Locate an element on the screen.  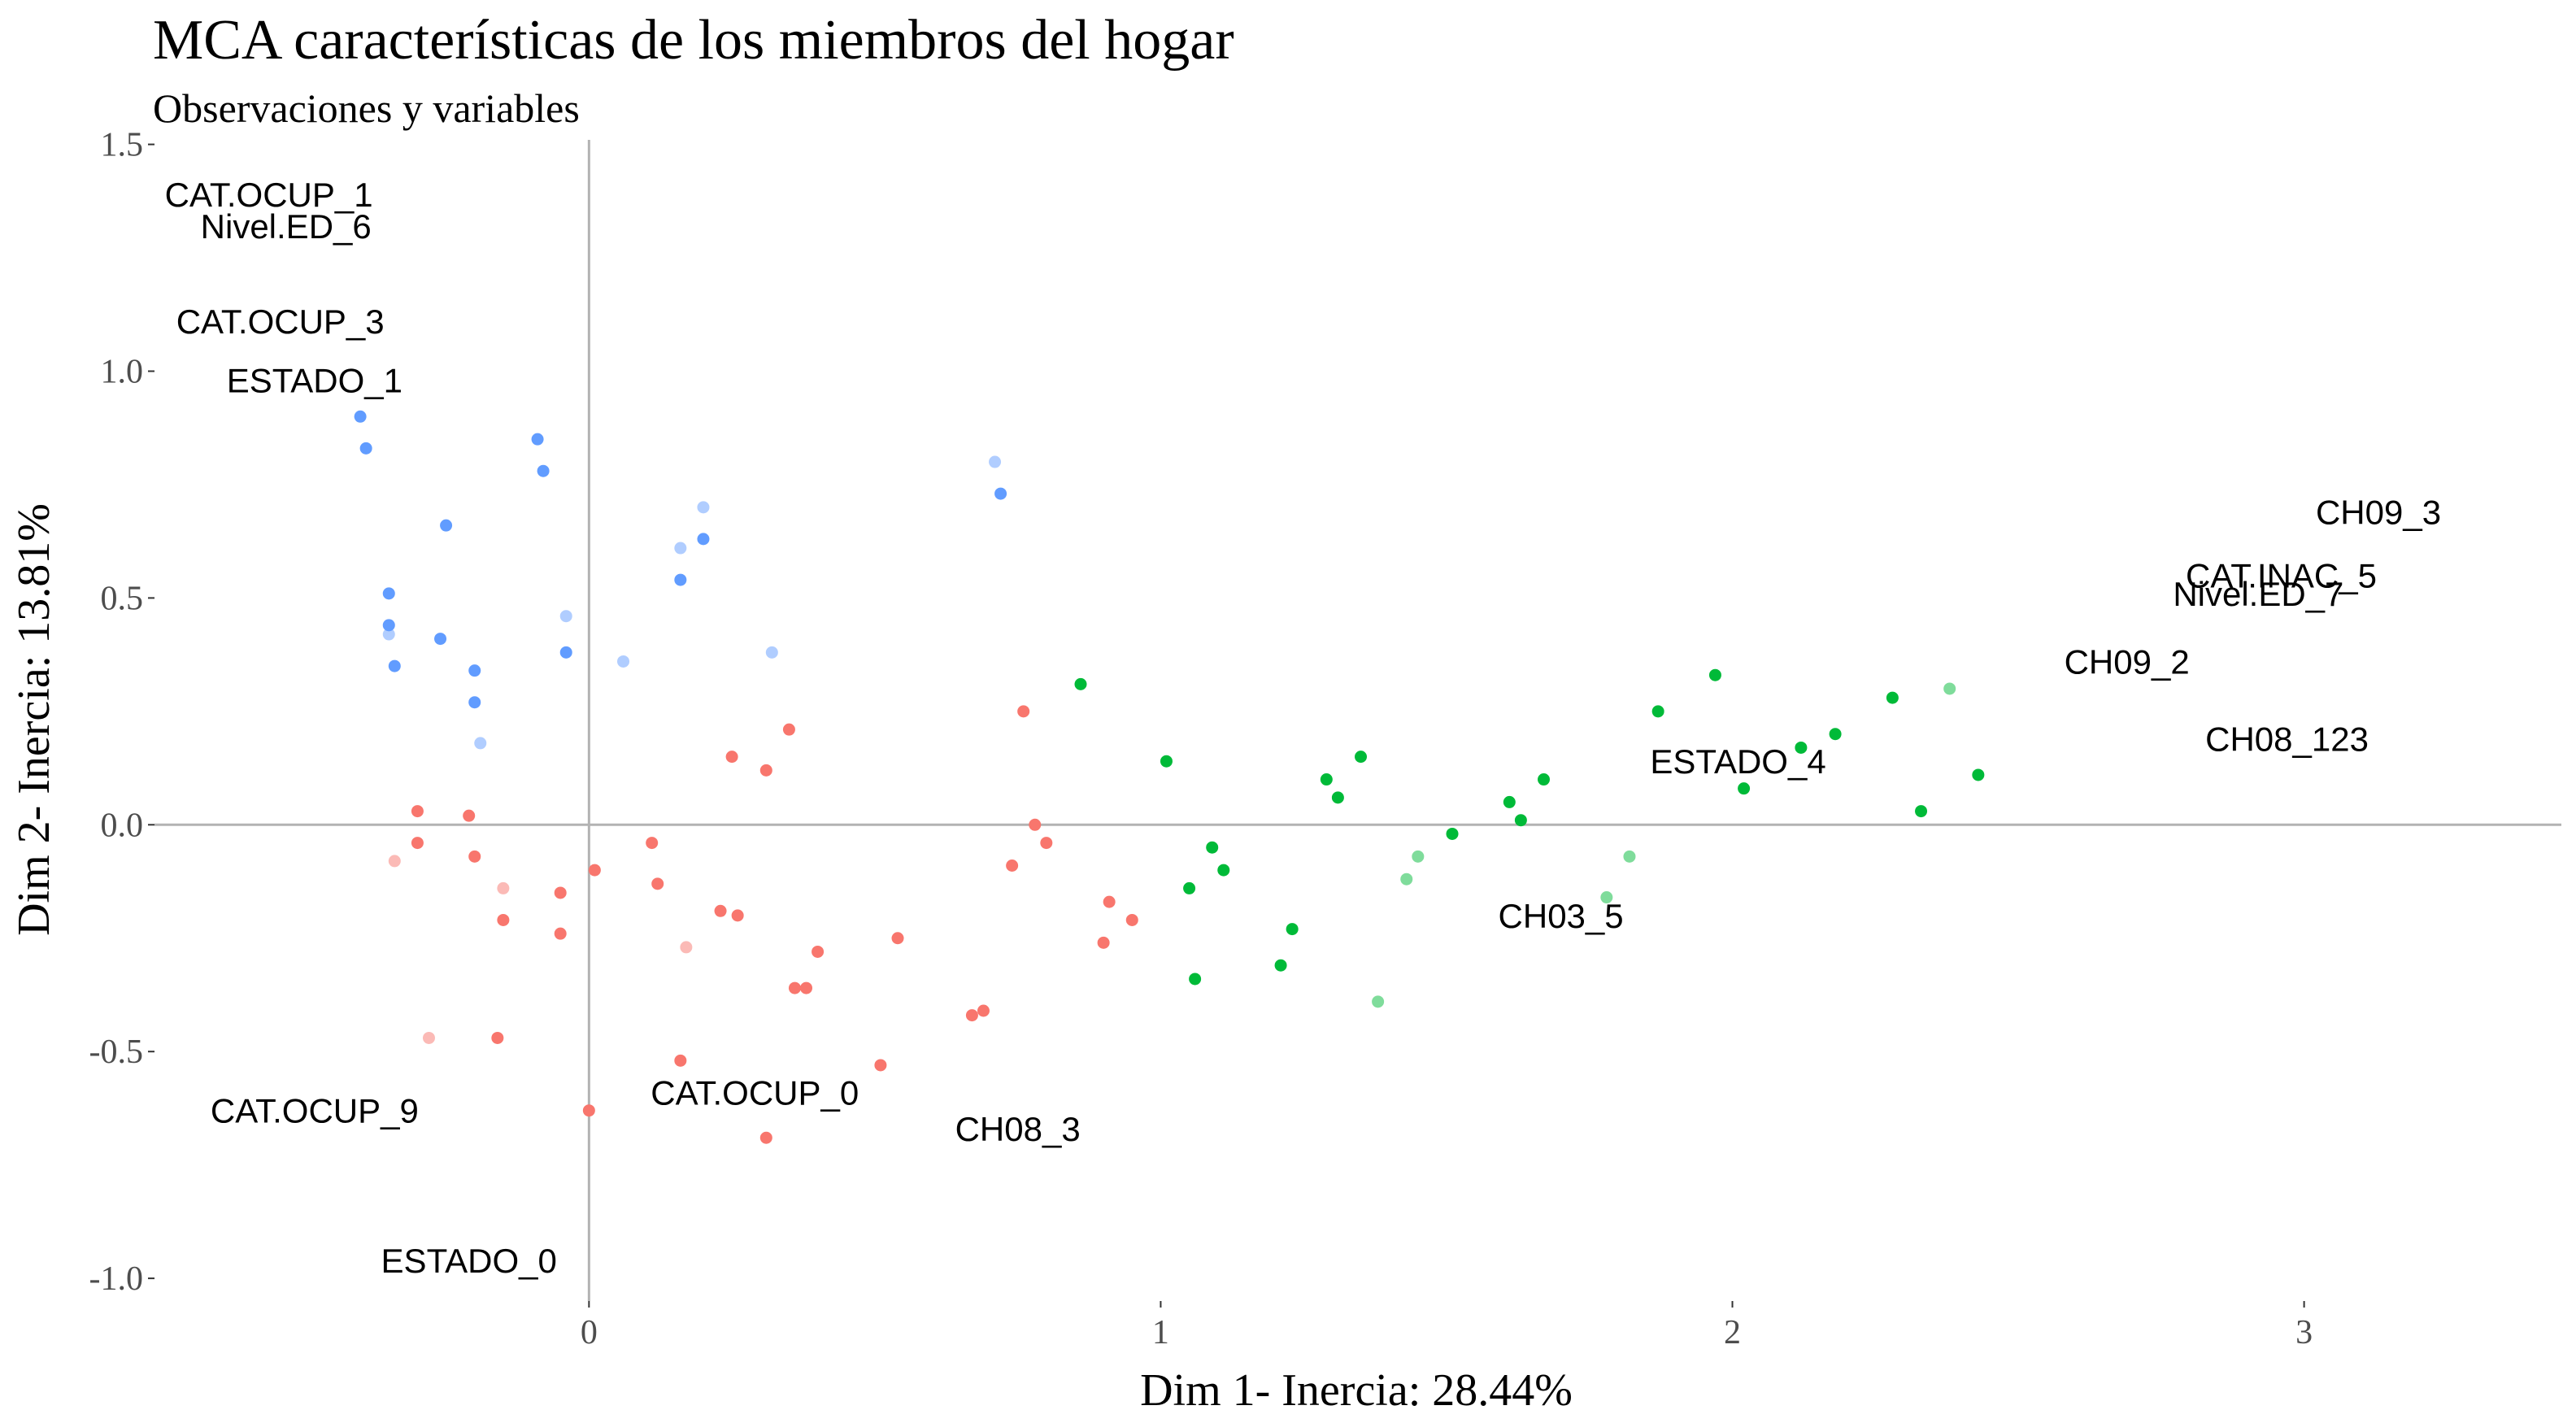
x-tick-label: 0 is located at coordinates (589, 1332).